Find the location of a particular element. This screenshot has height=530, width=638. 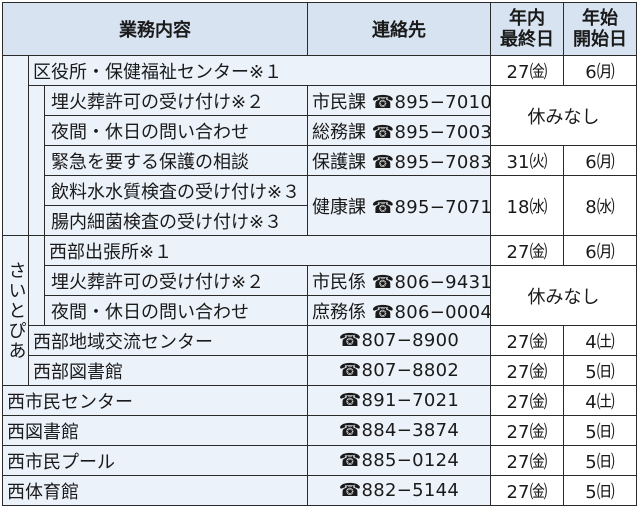

other-name: 西市民センター is located at coordinates (155, 400).